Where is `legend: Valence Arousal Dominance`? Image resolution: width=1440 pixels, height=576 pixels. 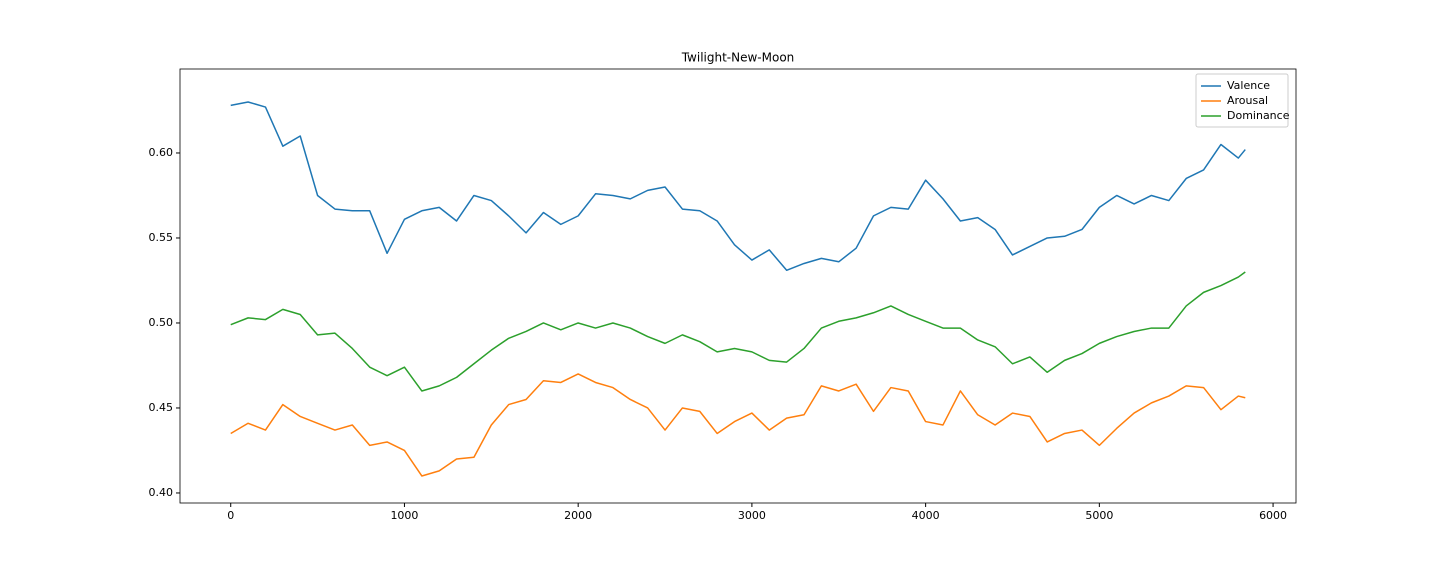
legend: Valence Arousal Dominance is located at coordinates (1242, 100).